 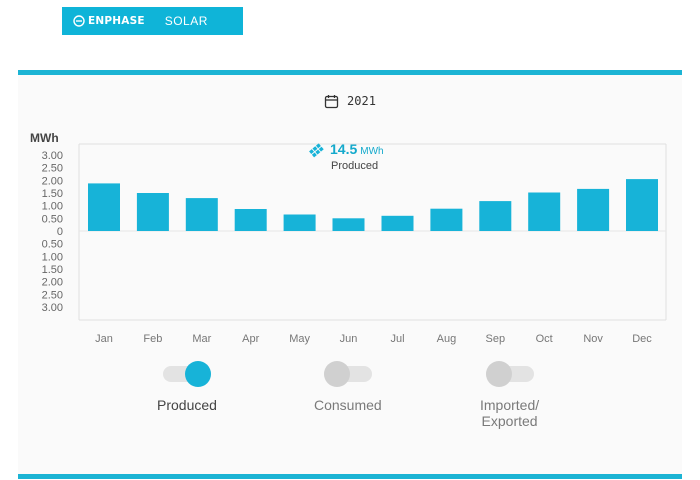 What do you see at coordinates (316, 150) in the screenshot?
I see `solar-panel-icon` at bounding box center [316, 150].